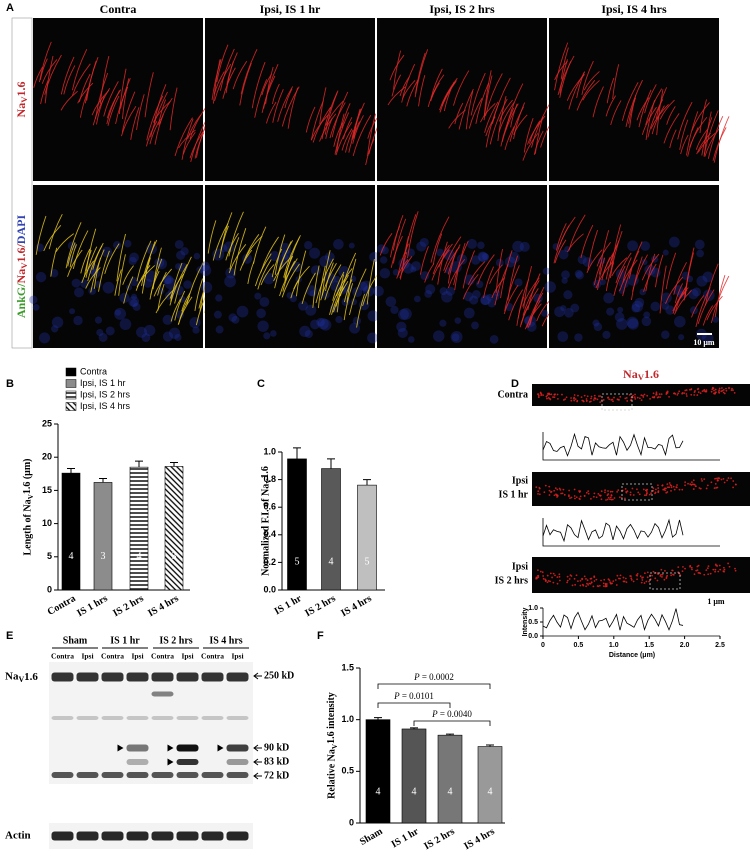  What do you see at coordinates (405, 838) in the screenshot?
I see `x-tick-label: IS 1 hr` at bounding box center [405, 838].